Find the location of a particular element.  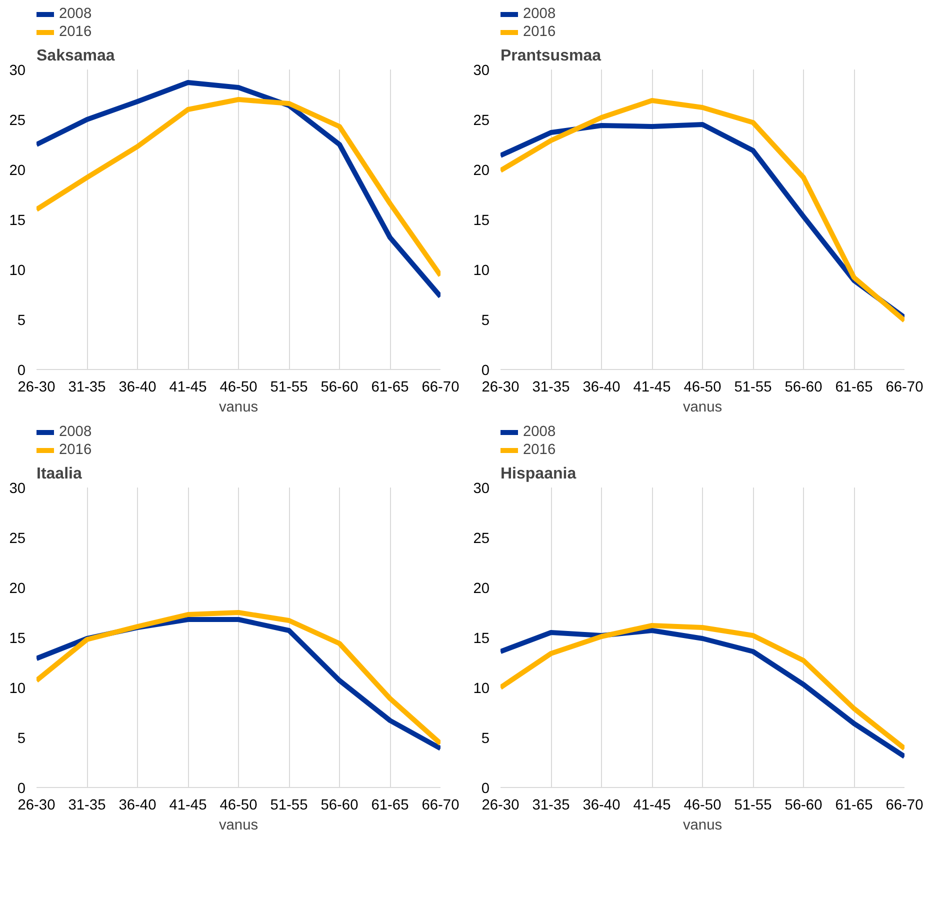

chart-title: Hispaania is located at coordinates (538, 474).